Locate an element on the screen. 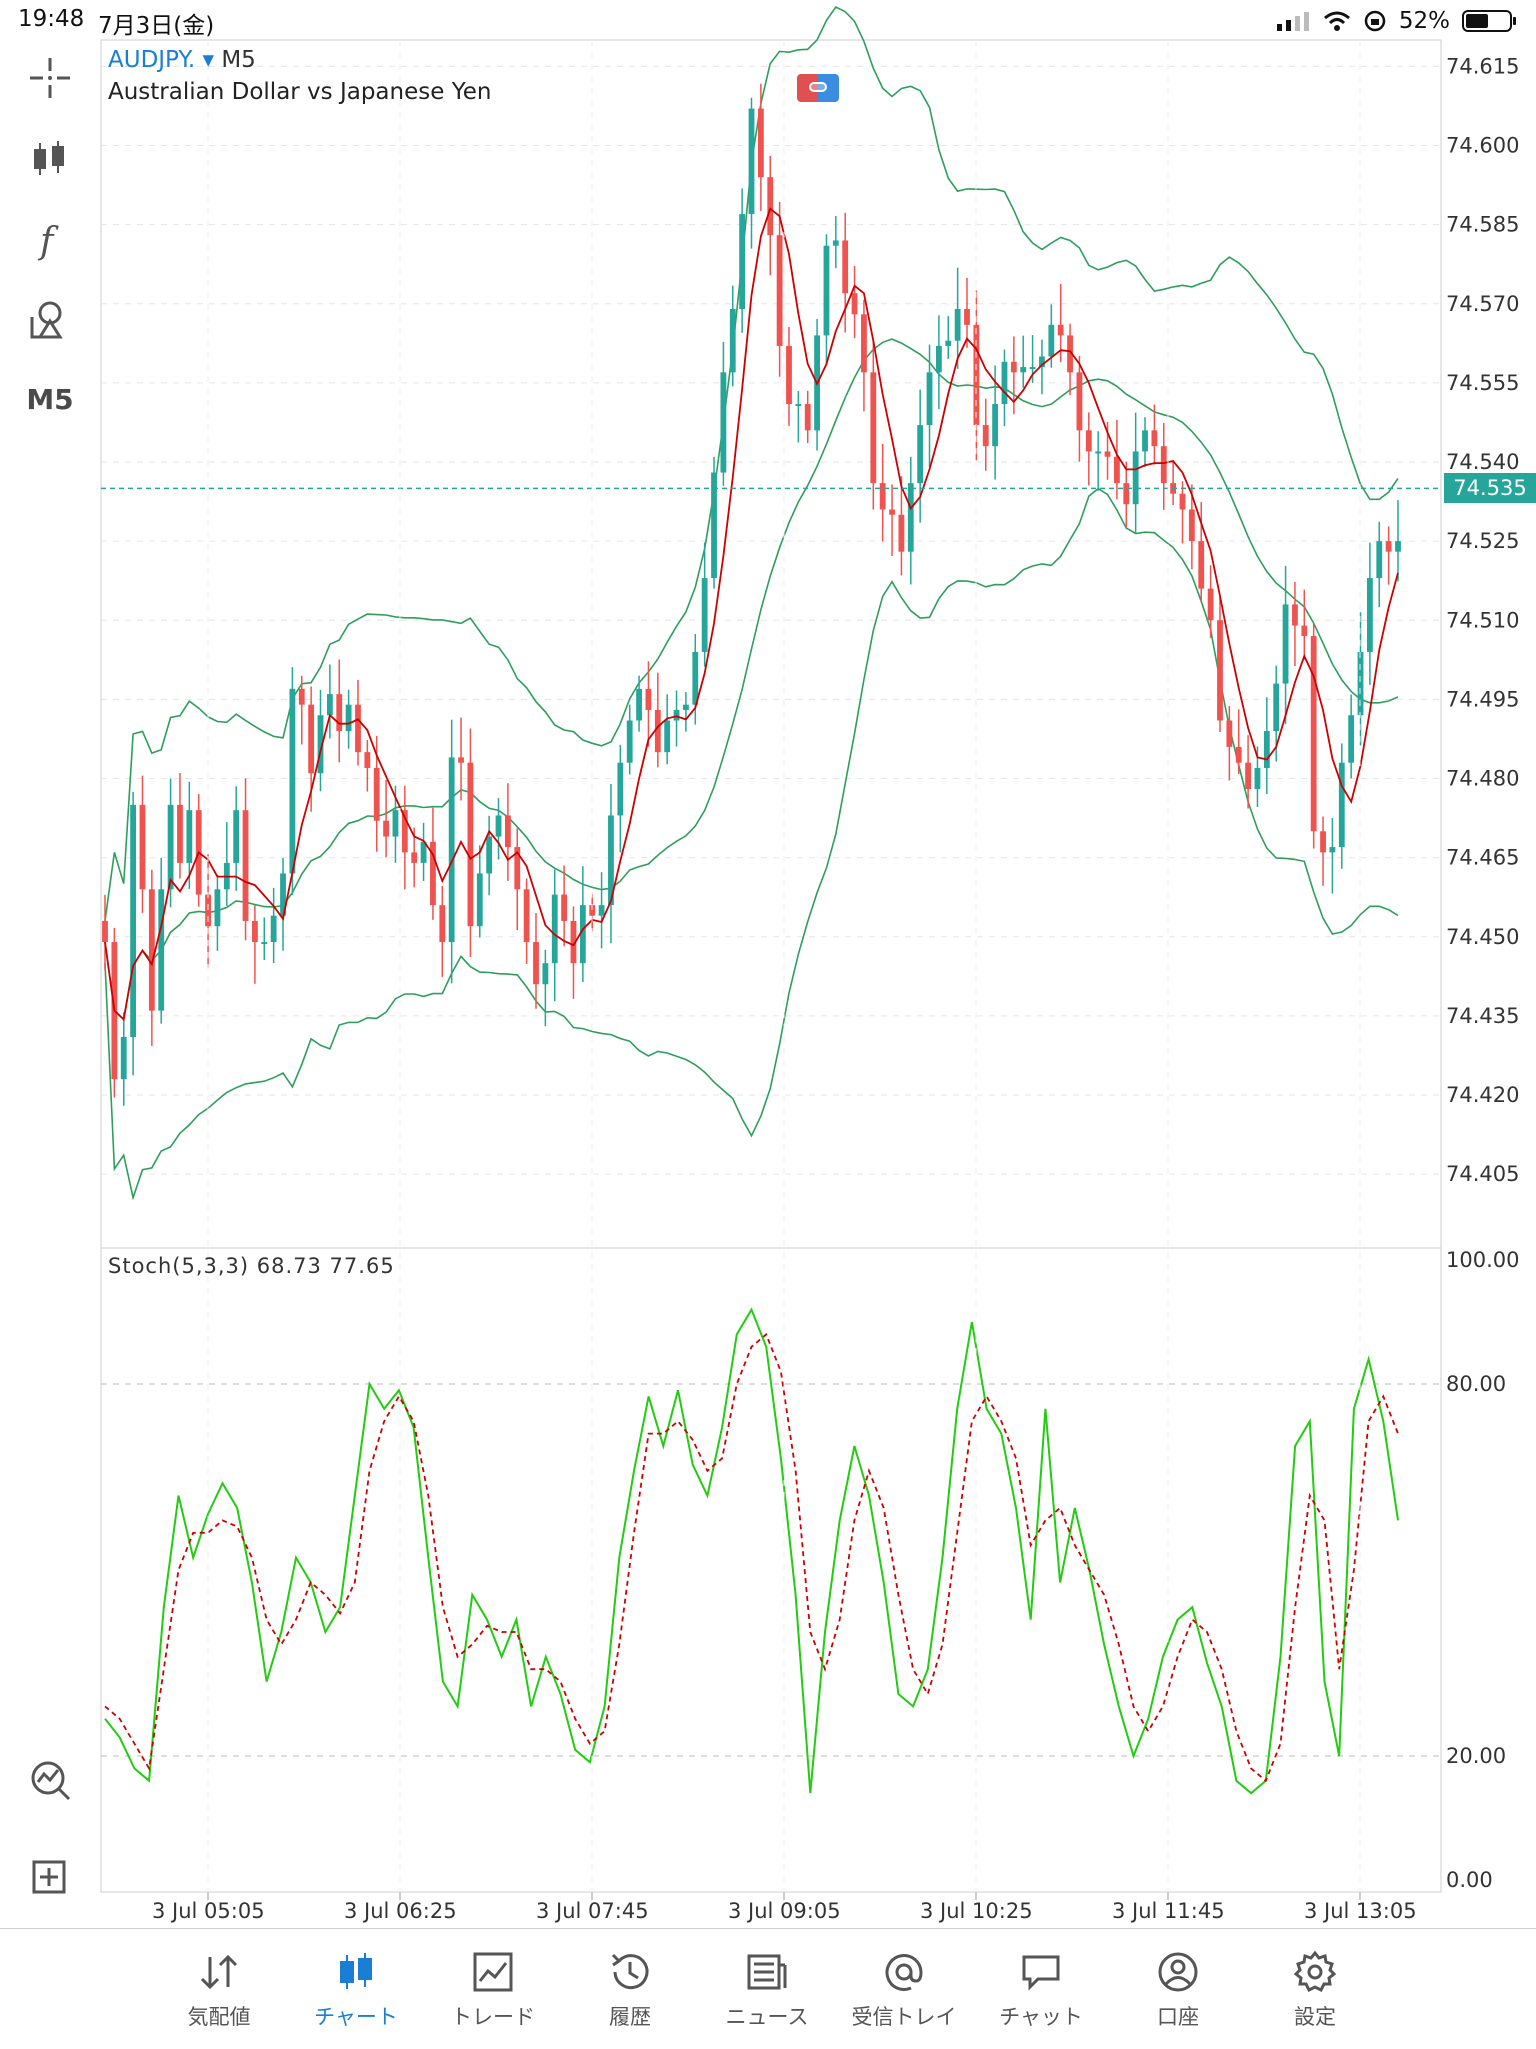 The image size is (1536, 2049). status-bar: 19:48 7月3日(金) 52% is located at coordinates (768, 20).